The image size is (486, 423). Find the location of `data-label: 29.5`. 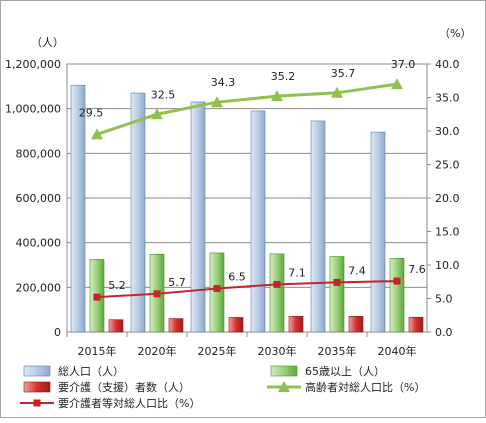

data-label: 29.5 is located at coordinates (91, 112).